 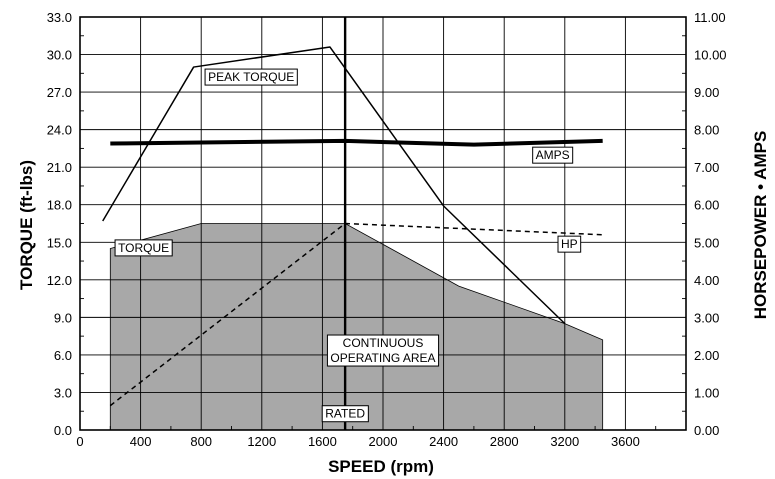 I want to click on y-right-tick-label: 0.00, so click(x=706, y=430).